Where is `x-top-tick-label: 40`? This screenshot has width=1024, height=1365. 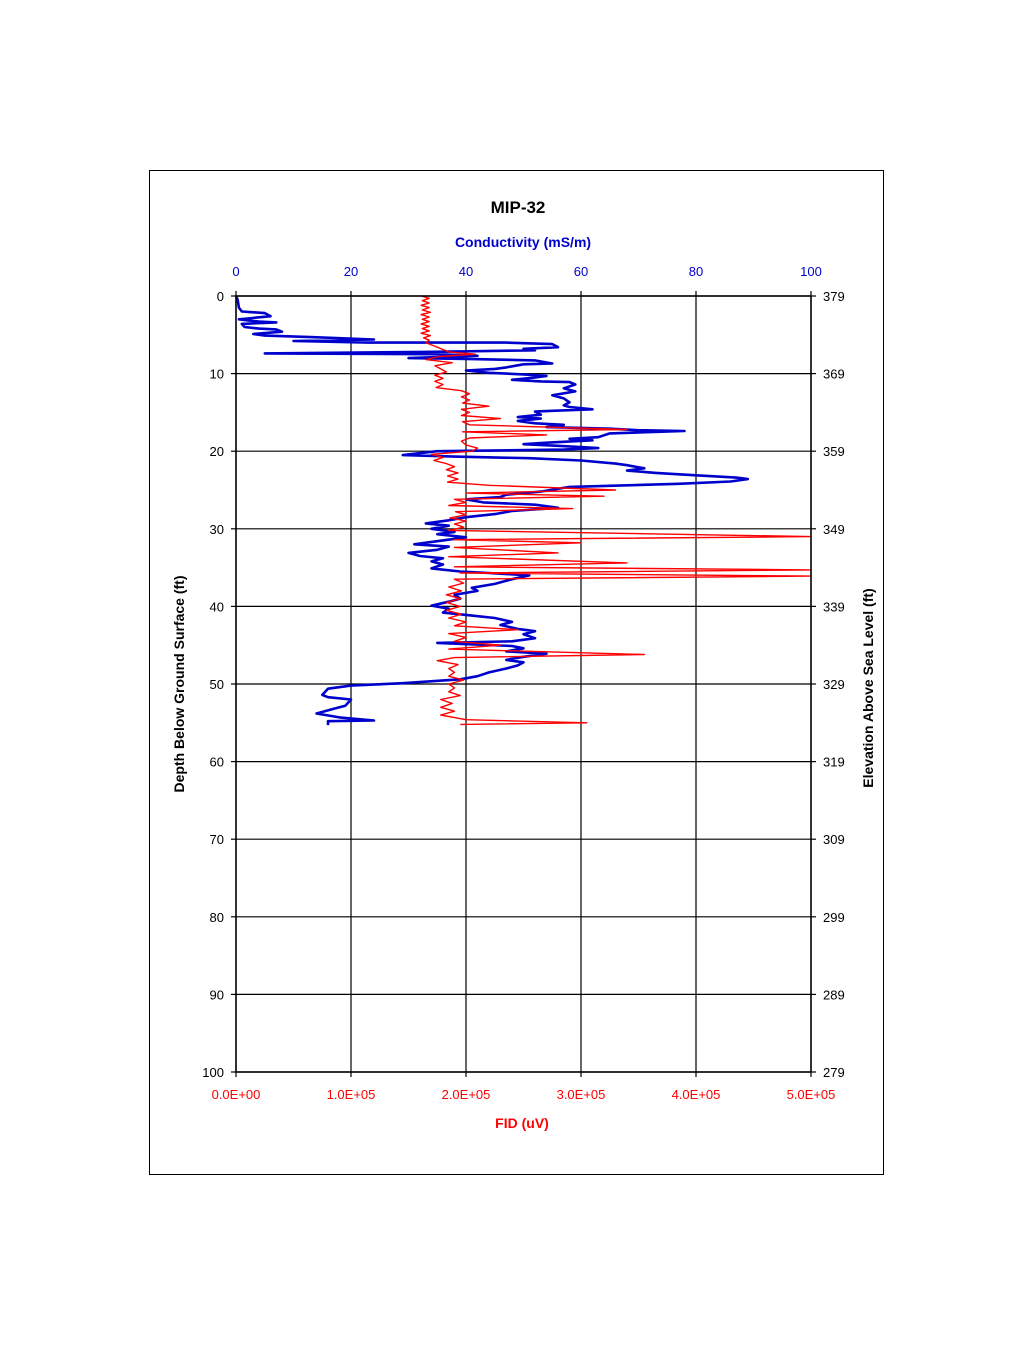 x-top-tick-label: 40 is located at coordinates (466, 271).